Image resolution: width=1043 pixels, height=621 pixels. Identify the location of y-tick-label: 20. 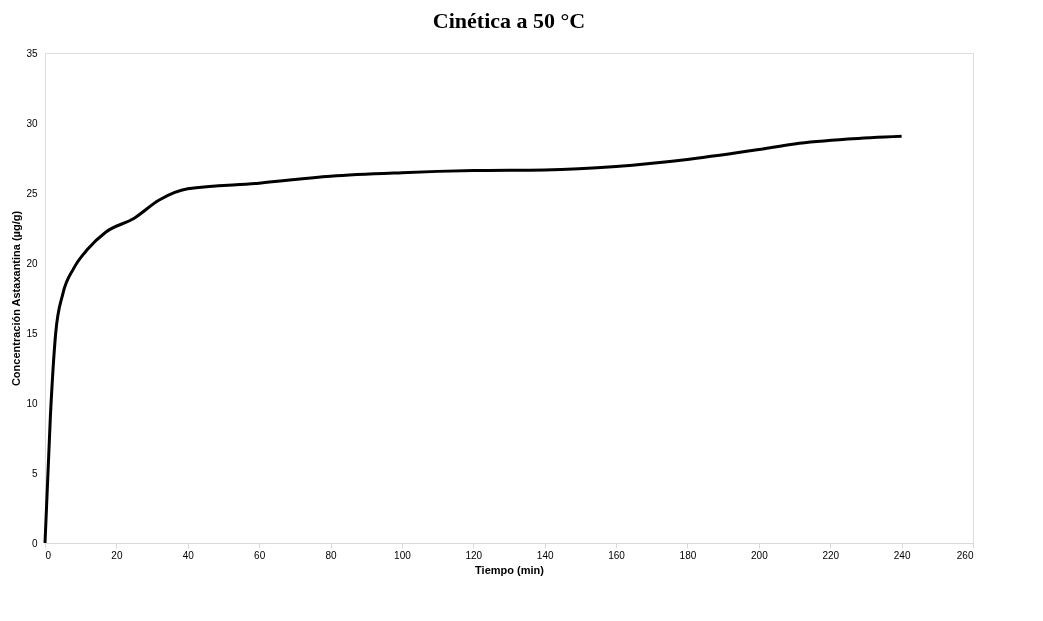
(32, 263).